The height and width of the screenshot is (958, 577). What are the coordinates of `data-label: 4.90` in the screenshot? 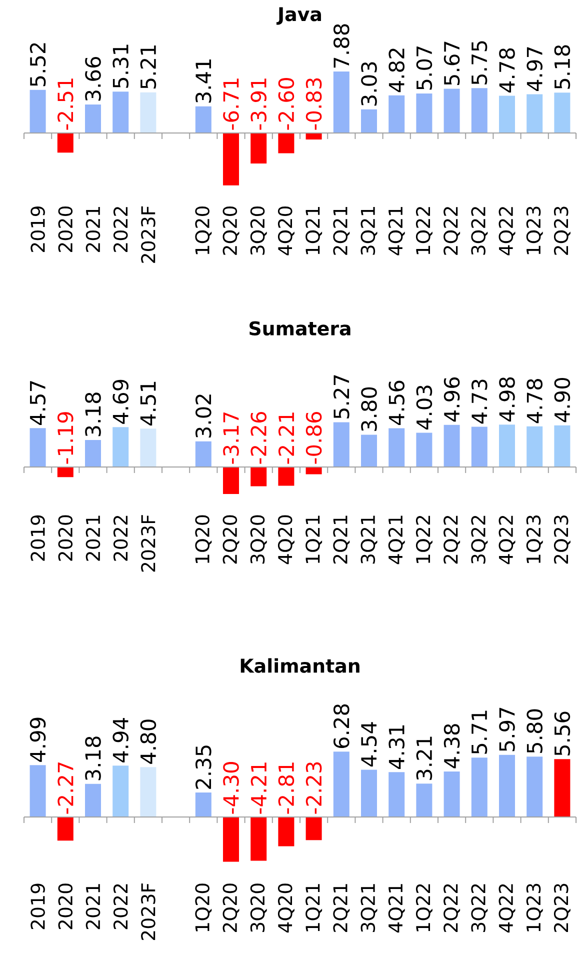 It's located at (562, 400).